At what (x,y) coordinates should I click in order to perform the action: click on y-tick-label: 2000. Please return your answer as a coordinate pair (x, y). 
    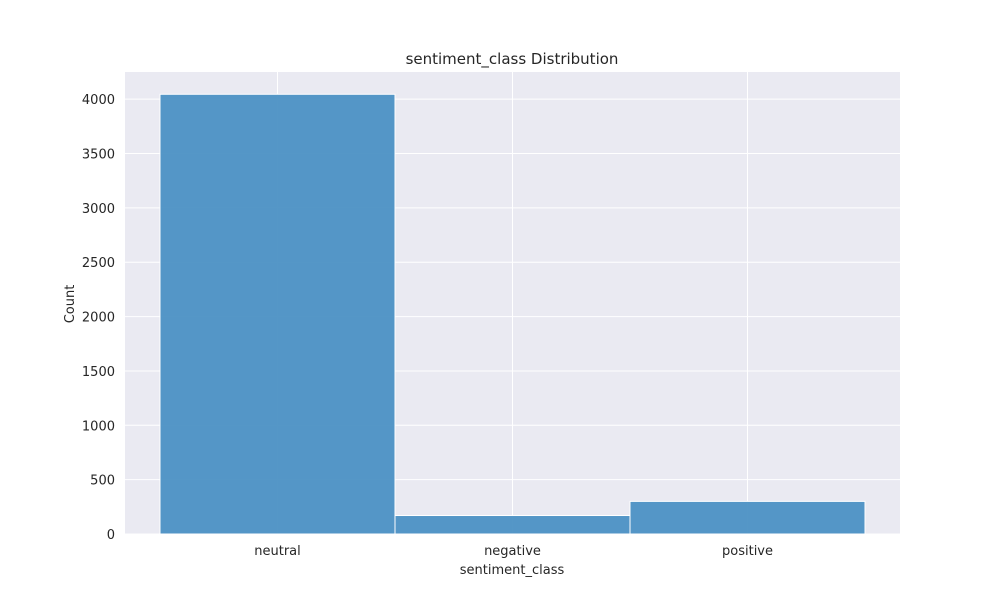
    Looking at the image, I should click on (98, 318).